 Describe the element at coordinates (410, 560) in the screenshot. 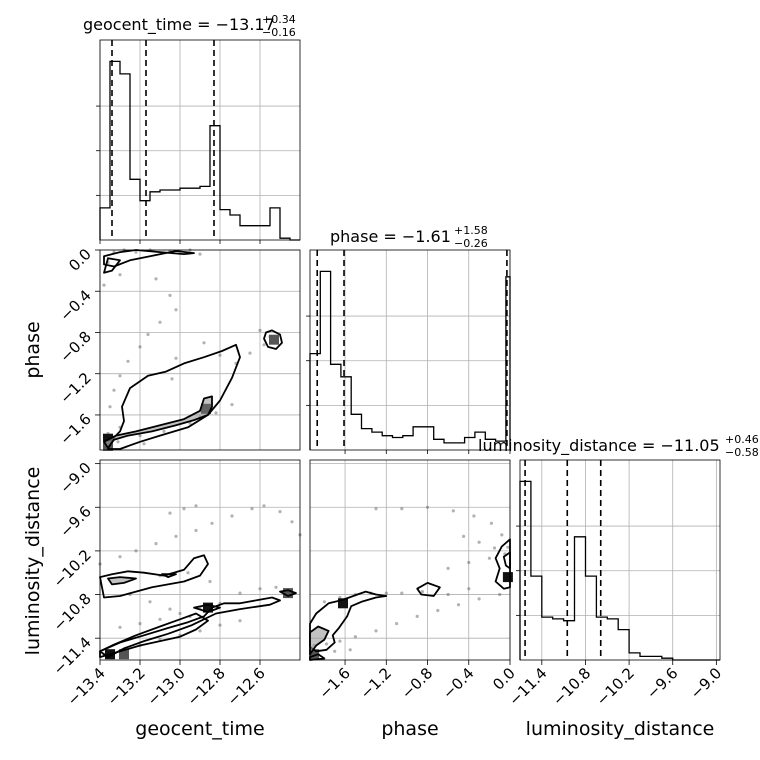

I see `panel-phase-vs-luminosity-distance-frame` at that location.